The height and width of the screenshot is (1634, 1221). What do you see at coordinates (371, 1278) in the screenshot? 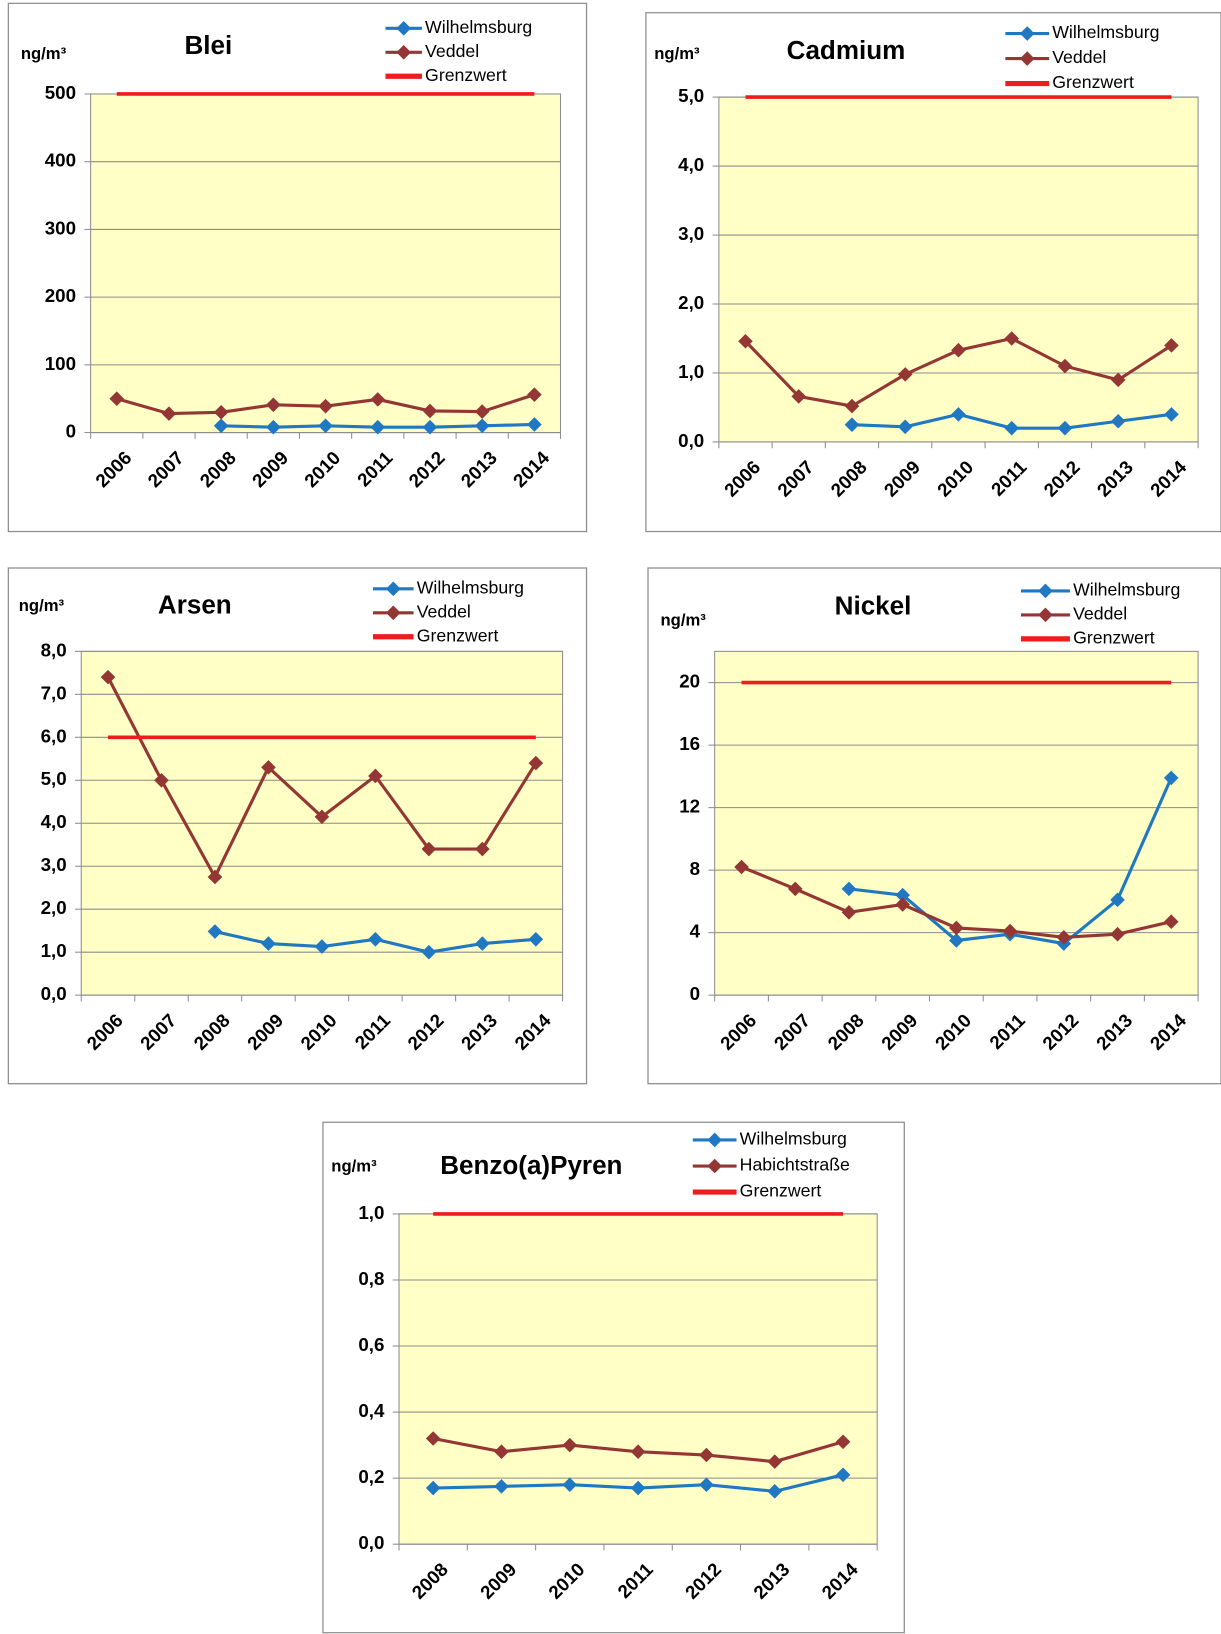
I see `y-tick-label: 0,8` at bounding box center [371, 1278].